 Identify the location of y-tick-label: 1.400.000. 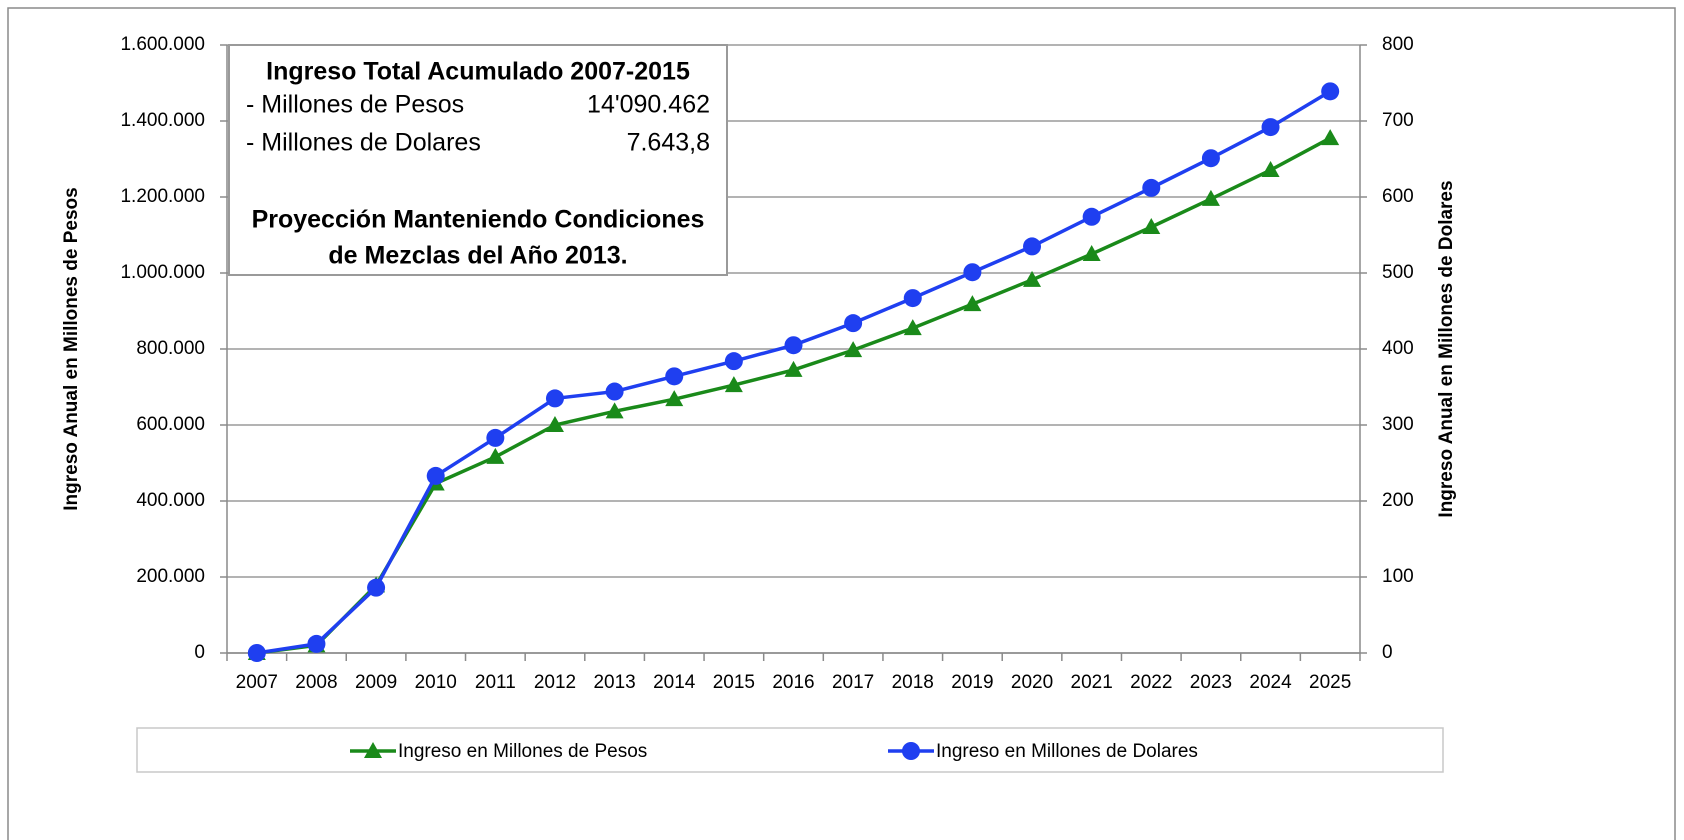
(162, 120).